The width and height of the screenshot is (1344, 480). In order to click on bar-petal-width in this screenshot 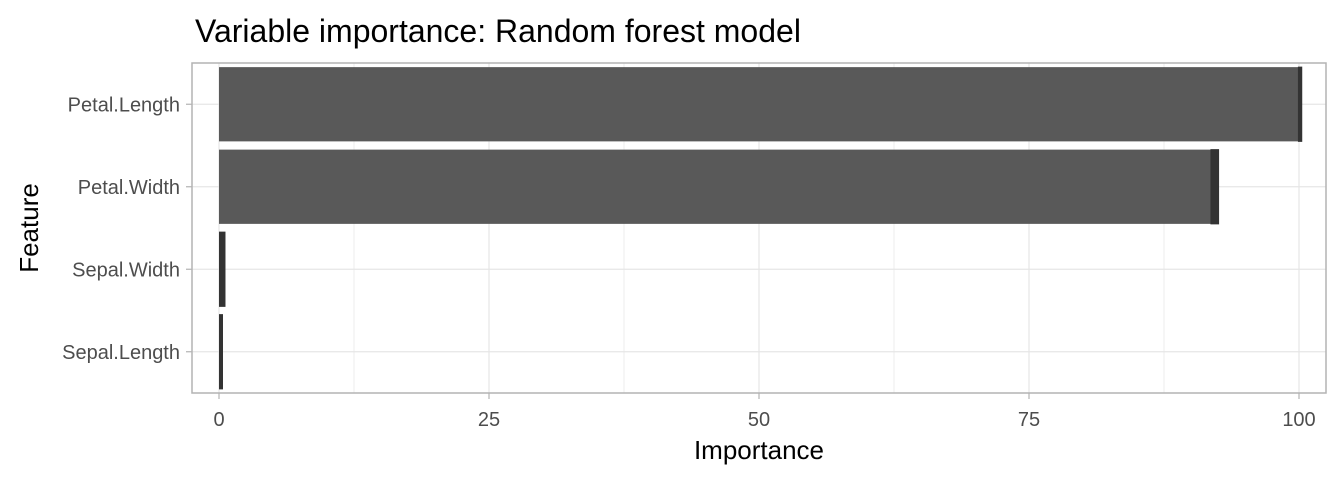, I will do `click(716, 186)`.